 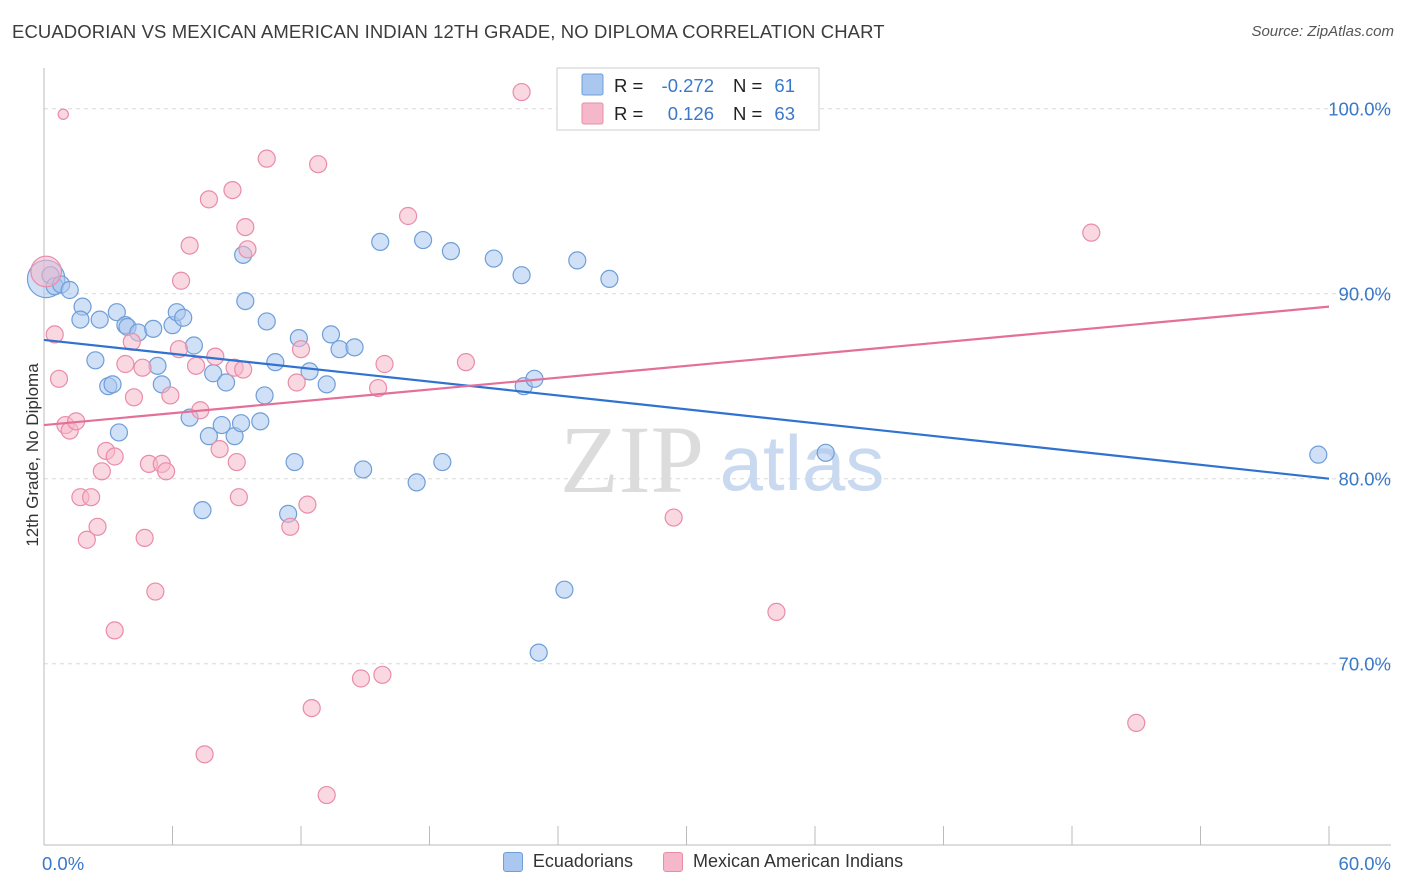 I want to click on stats-swatch-pink, so click(x=592, y=113).